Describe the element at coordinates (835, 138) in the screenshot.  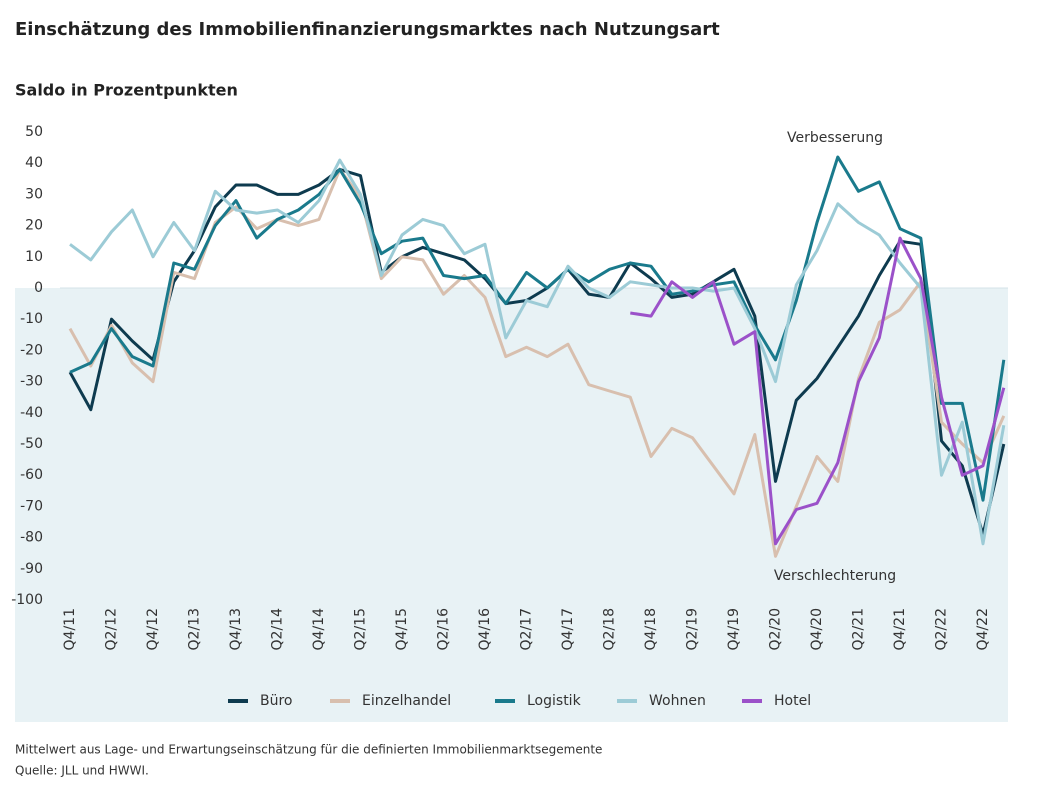
I see `annotation: Verbesserung` at that location.